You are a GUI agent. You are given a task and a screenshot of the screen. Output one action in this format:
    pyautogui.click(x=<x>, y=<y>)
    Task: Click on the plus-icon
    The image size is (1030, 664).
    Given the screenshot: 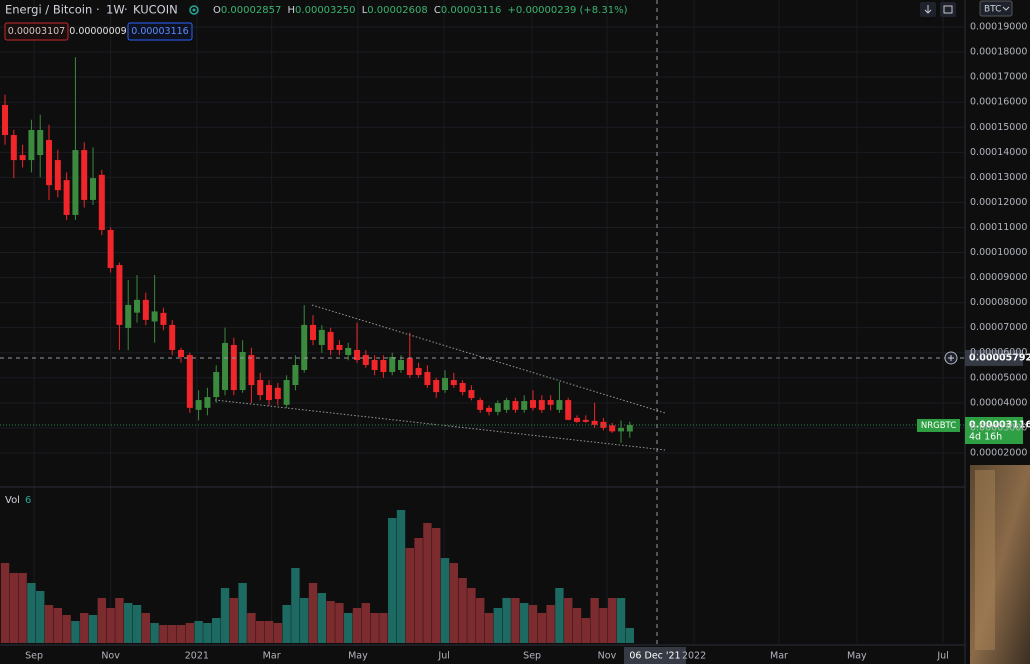 What is the action you would take?
    pyautogui.click(x=951, y=357)
    